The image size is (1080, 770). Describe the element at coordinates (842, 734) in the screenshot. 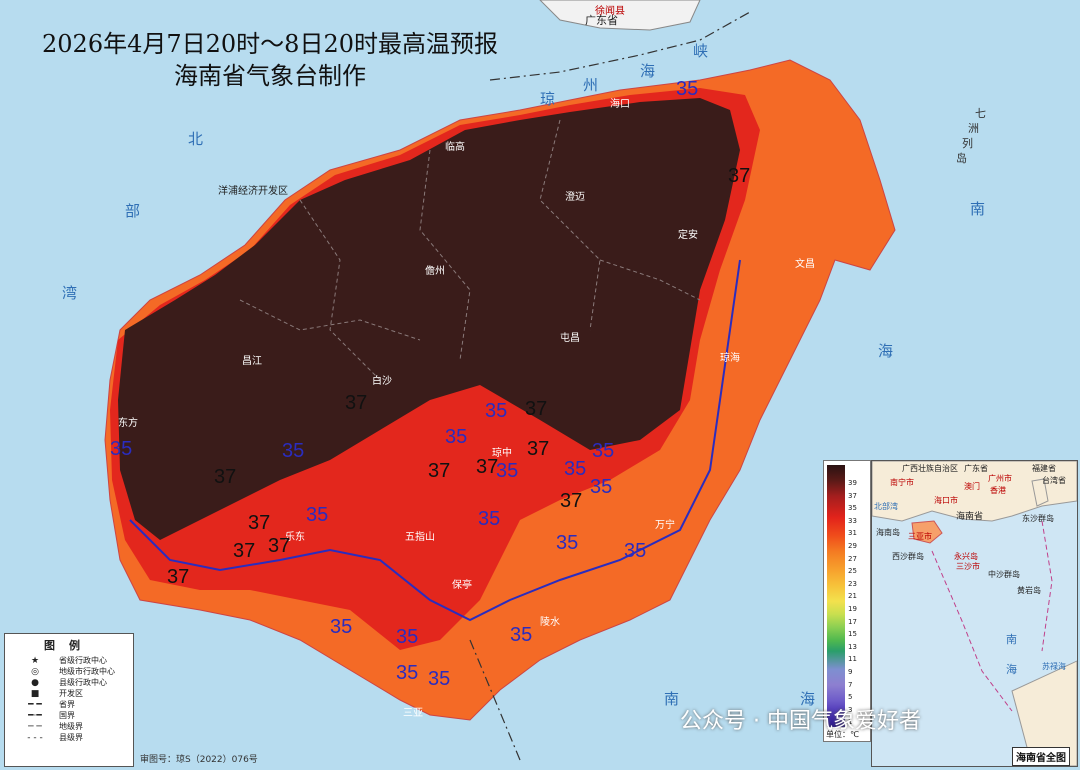

I see `colorbar-unit: 单位：℃` at that location.